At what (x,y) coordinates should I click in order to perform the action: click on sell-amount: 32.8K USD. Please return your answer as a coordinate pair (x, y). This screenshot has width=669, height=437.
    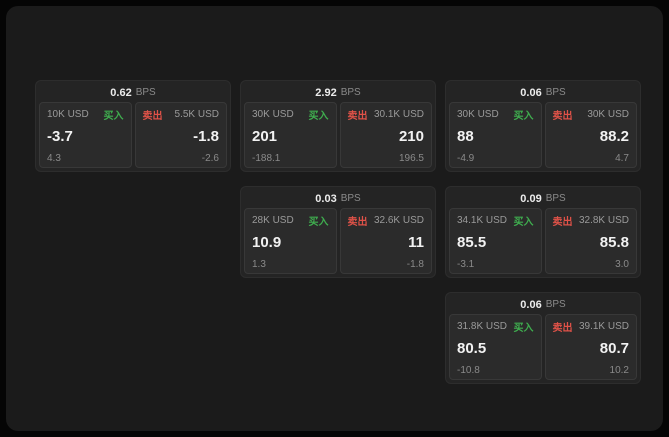
    Looking at the image, I should click on (603, 220).